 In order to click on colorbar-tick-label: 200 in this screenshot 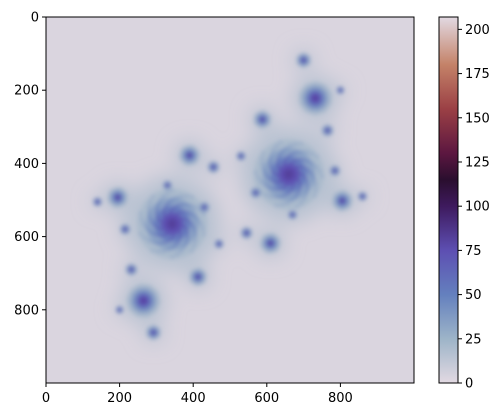, I will do `click(477, 30)`.